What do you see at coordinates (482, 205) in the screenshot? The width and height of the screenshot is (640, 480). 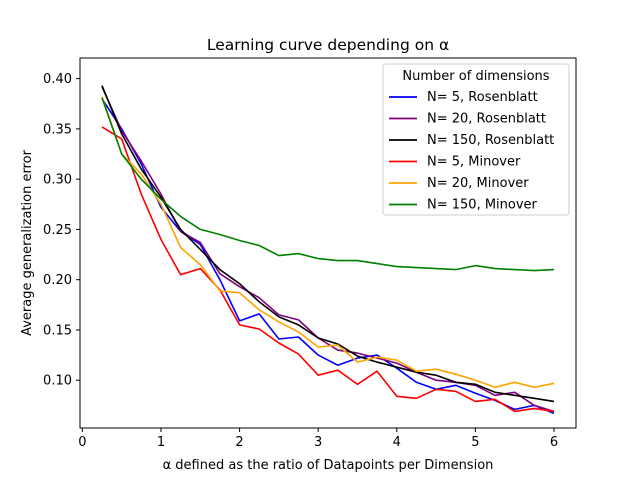 I see `legend-label-6: N= 150, Minover` at bounding box center [482, 205].